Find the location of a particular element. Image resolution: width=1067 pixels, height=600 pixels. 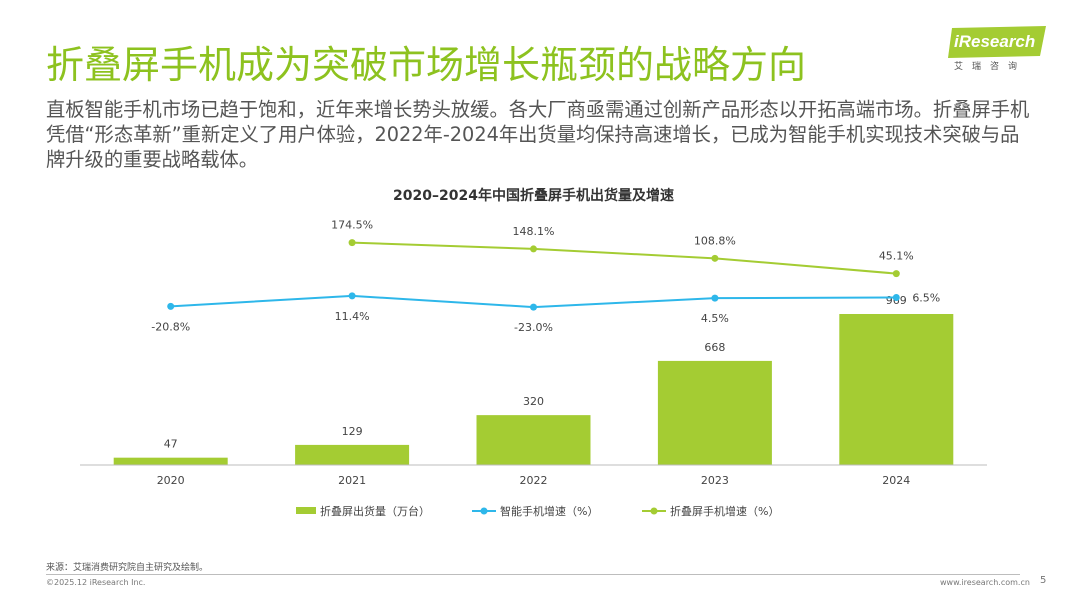

bar-label-2023: 668 is located at coordinates (714, 347).